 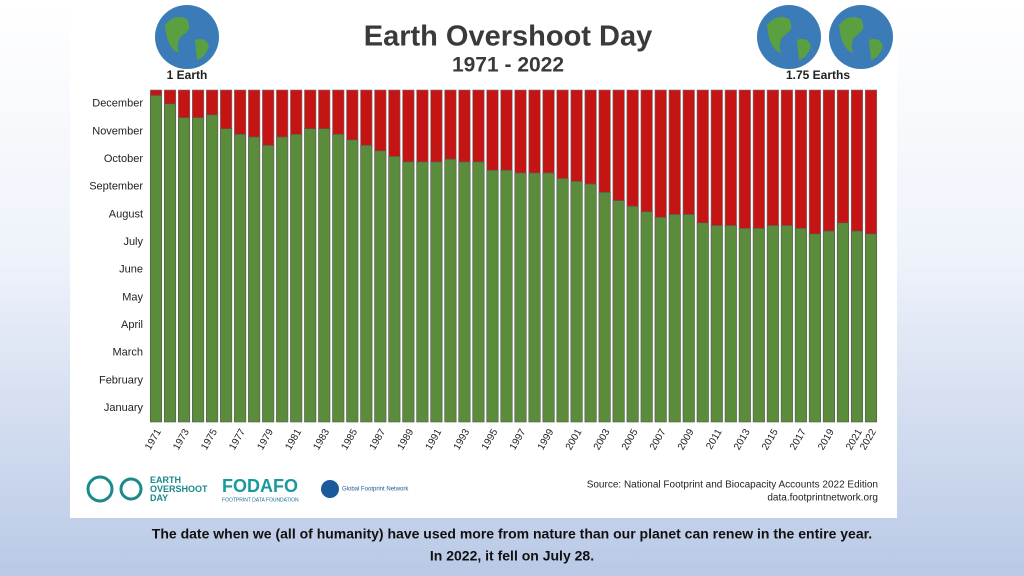 What do you see at coordinates (508, 37) in the screenshot?
I see `chart-title: Earth Overshoot Day` at bounding box center [508, 37].